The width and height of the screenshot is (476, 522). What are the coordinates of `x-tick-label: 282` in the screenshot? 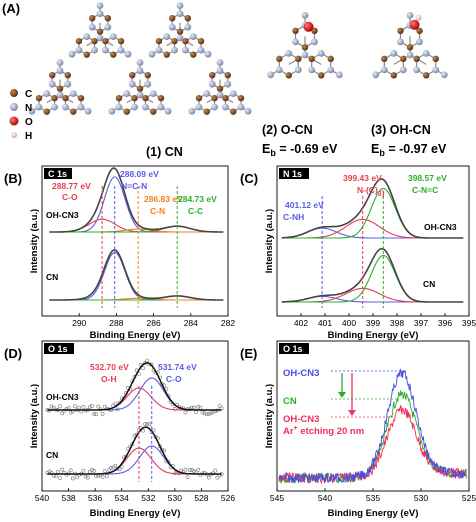 It's located at (228, 323).